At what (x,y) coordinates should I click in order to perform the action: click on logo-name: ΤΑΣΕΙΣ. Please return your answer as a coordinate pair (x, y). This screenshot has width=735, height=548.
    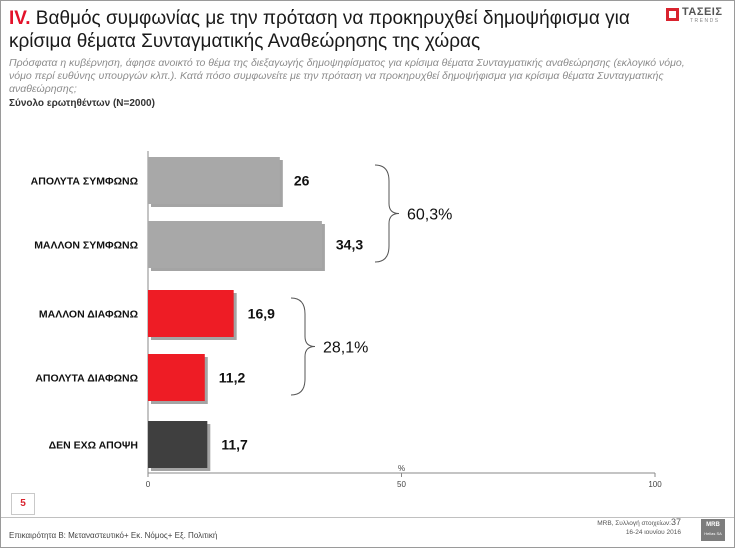
    Looking at the image, I should click on (702, 12).